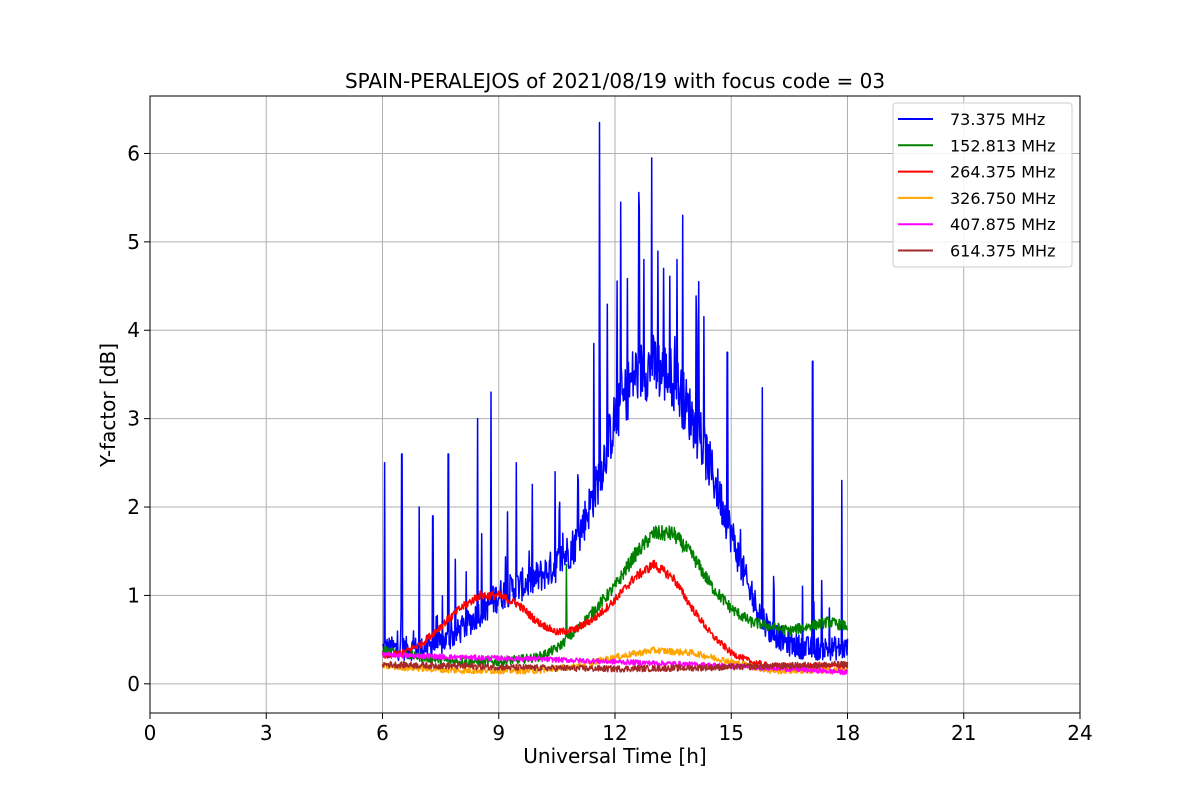  Describe the element at coordinates (731, 733) in the screenshot. I see `x-tick-label: 15` at that location.